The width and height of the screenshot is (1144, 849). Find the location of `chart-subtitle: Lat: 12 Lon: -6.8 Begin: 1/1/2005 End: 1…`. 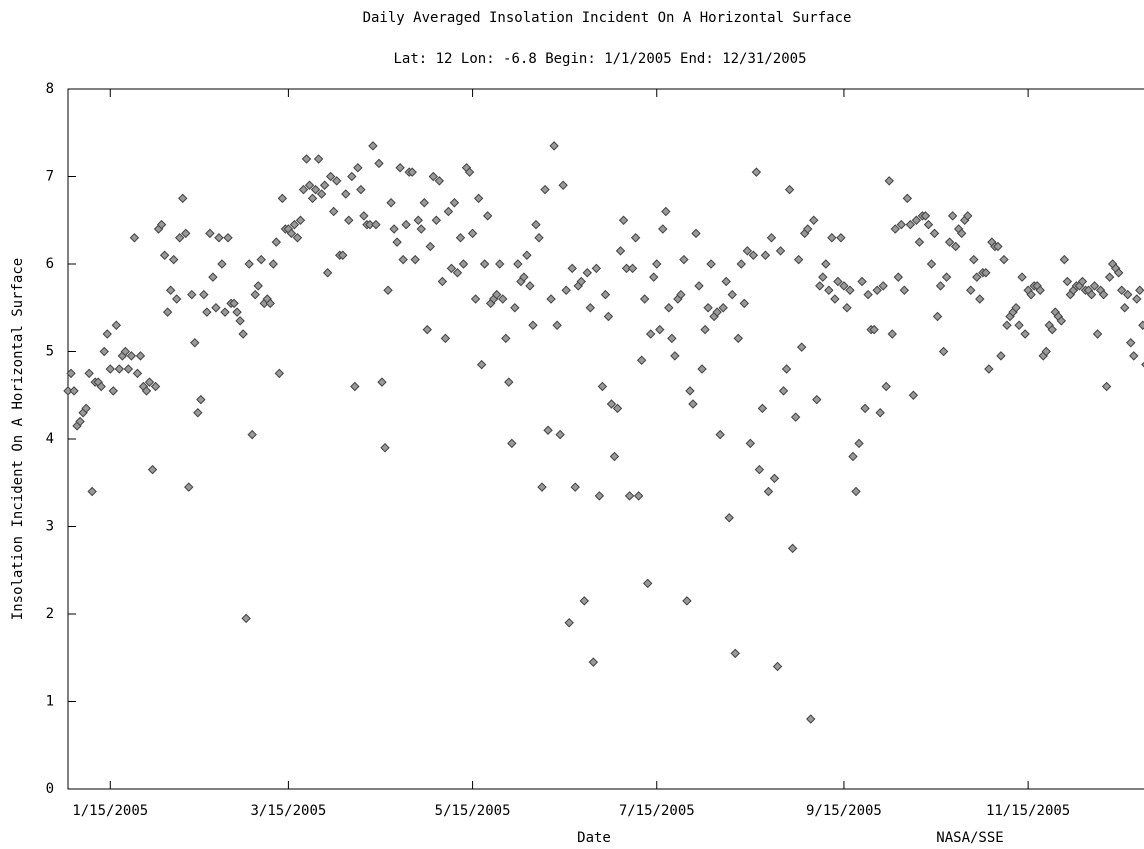

chart-subtitle: Lat: 12 Lon: -6.8 Begin: 1/1/2005 End: 1… is located at coordinates (599, 59).